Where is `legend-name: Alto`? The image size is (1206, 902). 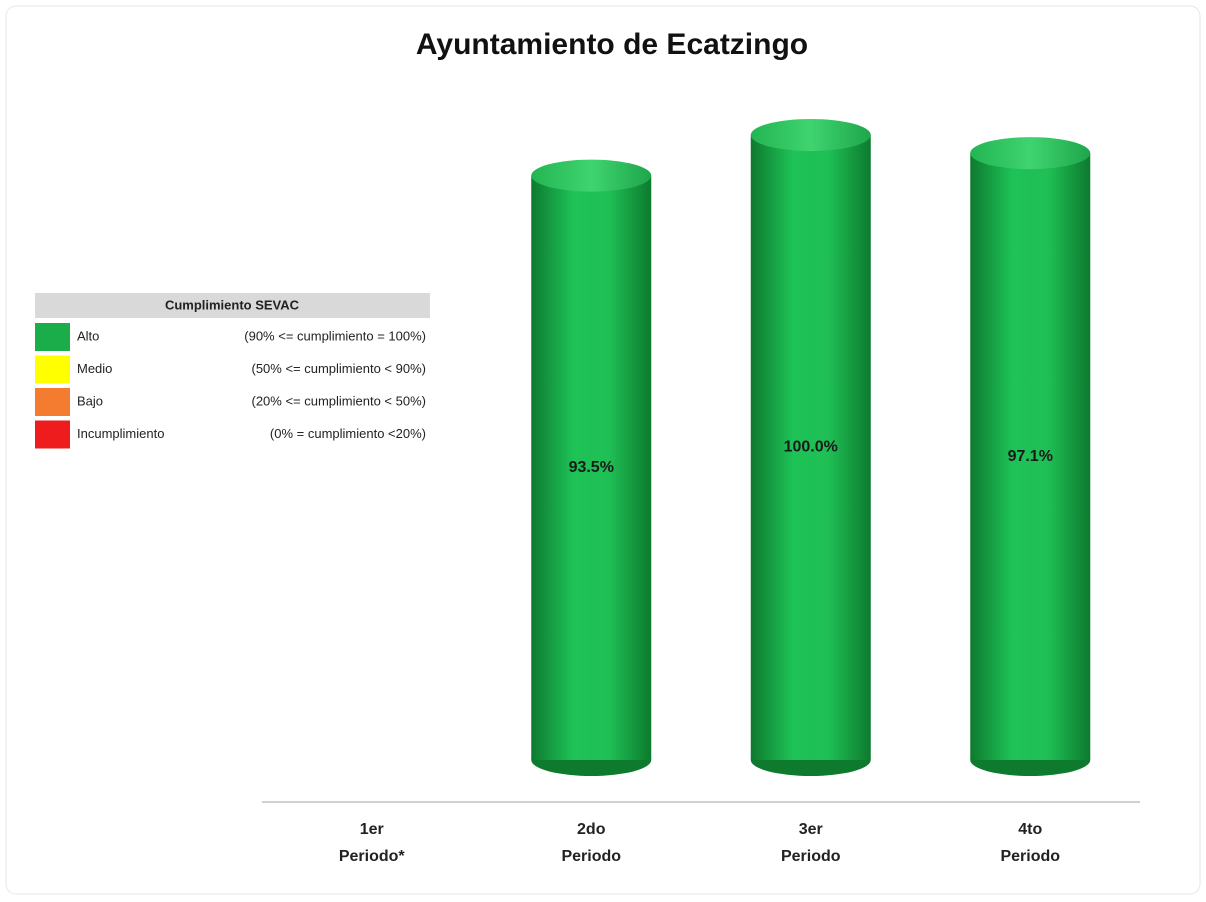 legend-name: Alto is located at coordinates (88, 335).